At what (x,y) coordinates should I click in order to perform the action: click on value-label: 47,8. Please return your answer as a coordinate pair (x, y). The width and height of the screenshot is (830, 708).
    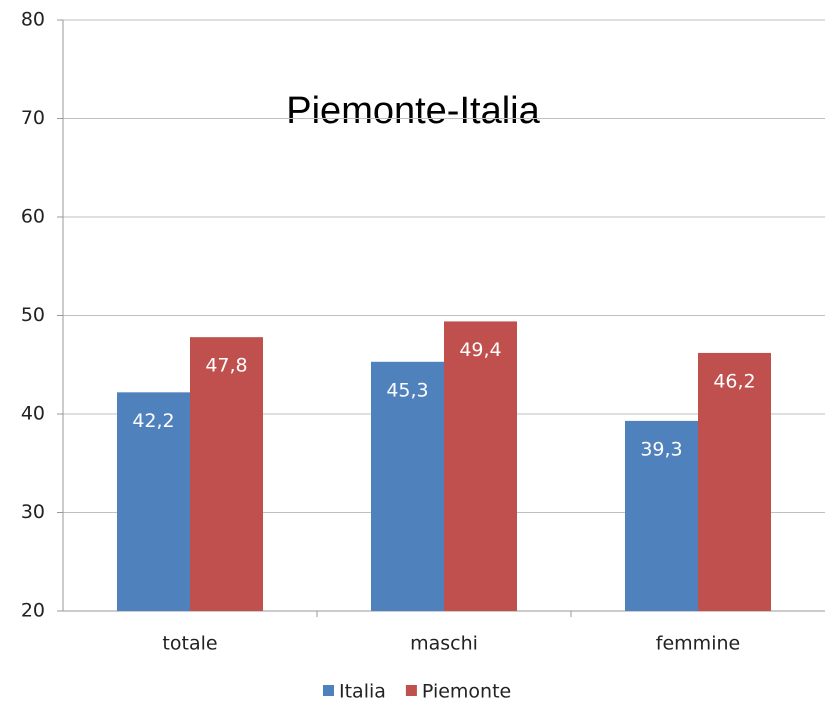
    Looking at the image, I should click on (226, 366).